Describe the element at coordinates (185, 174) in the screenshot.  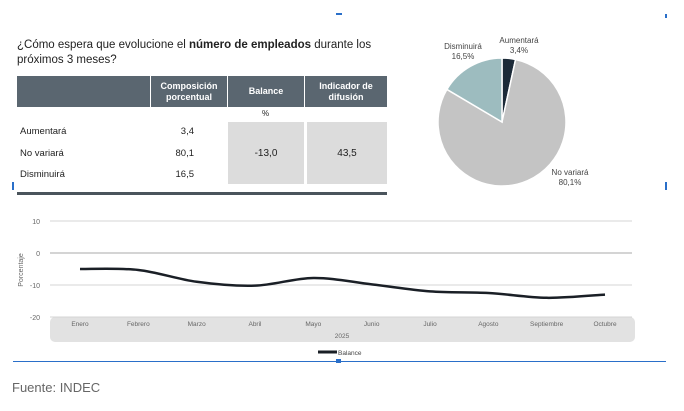
I see `row-value: 16,5` at that location.